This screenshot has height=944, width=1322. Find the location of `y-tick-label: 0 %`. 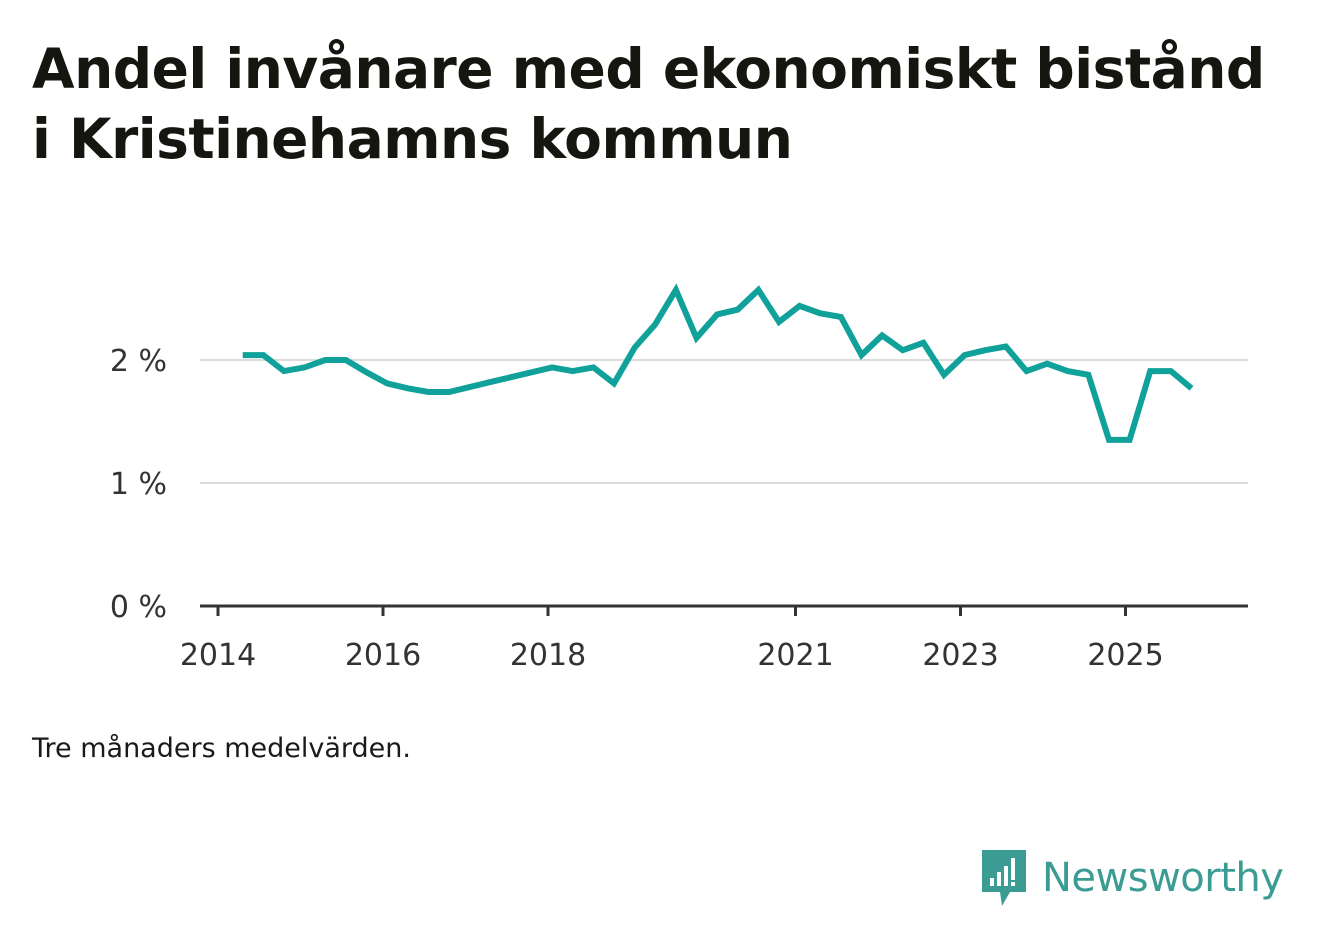

y-tick-label: 0 % is located at coordinates (138, 607).